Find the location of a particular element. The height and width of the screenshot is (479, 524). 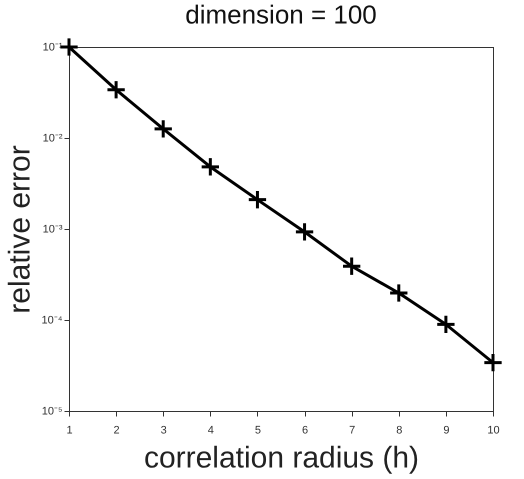

y-axis-title: relative error is located at coordinates (20, 229).